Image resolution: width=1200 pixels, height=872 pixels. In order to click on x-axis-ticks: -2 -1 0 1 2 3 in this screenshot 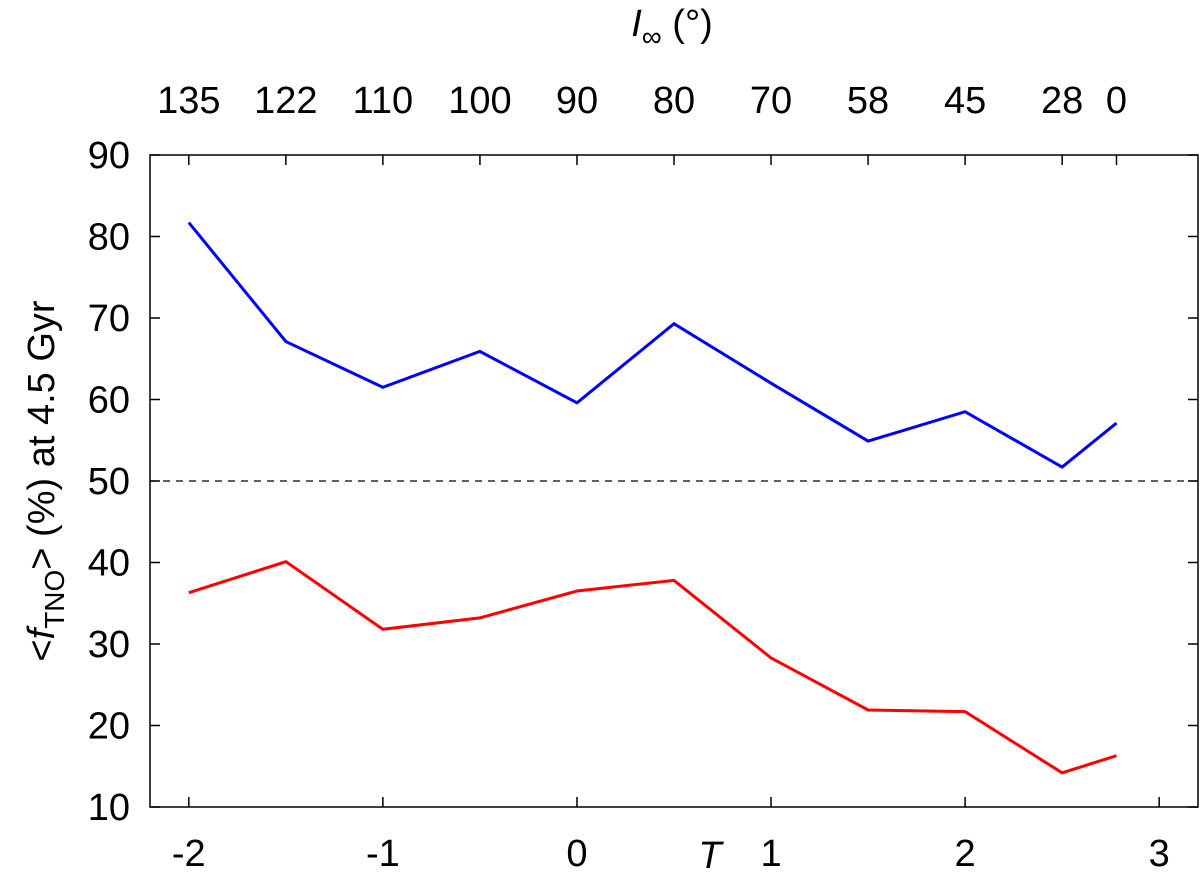, I will do `click(671, 834)`.